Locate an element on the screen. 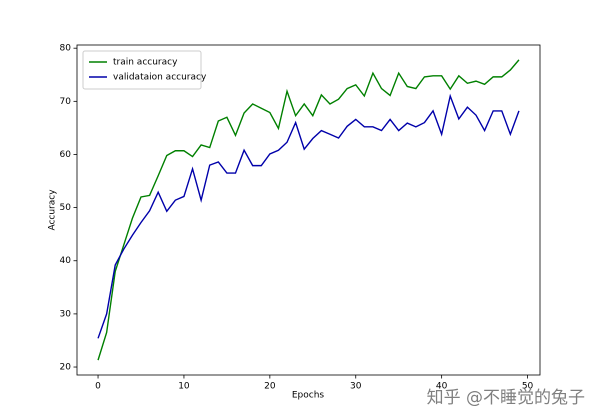 This screenshot has width=600, height=420. x-tick-label: 10 is located at coordinates (184, 387).